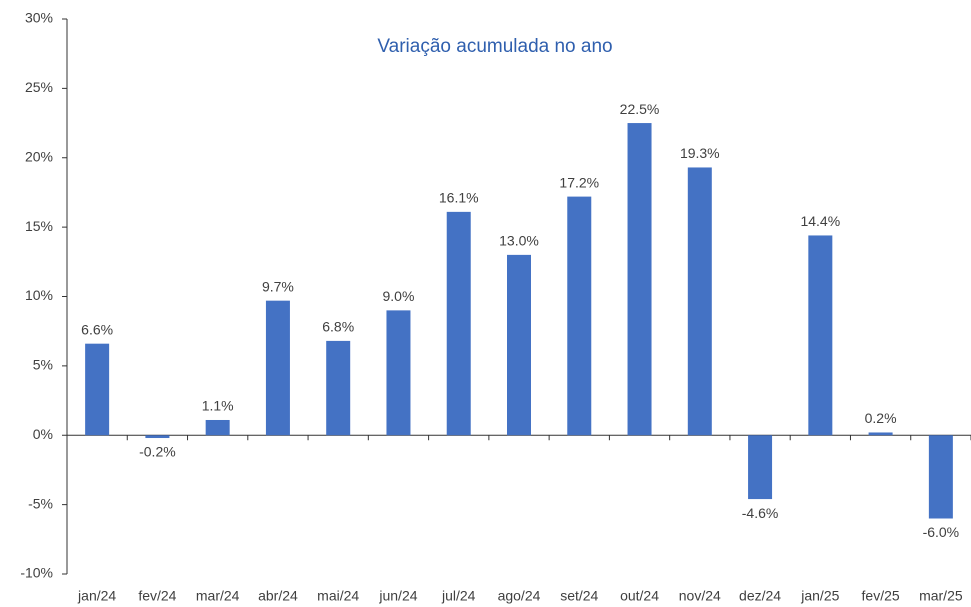 This screenshot has width=971, height=607. I want to click on y-tick-label: 15%, so click(39, 226).